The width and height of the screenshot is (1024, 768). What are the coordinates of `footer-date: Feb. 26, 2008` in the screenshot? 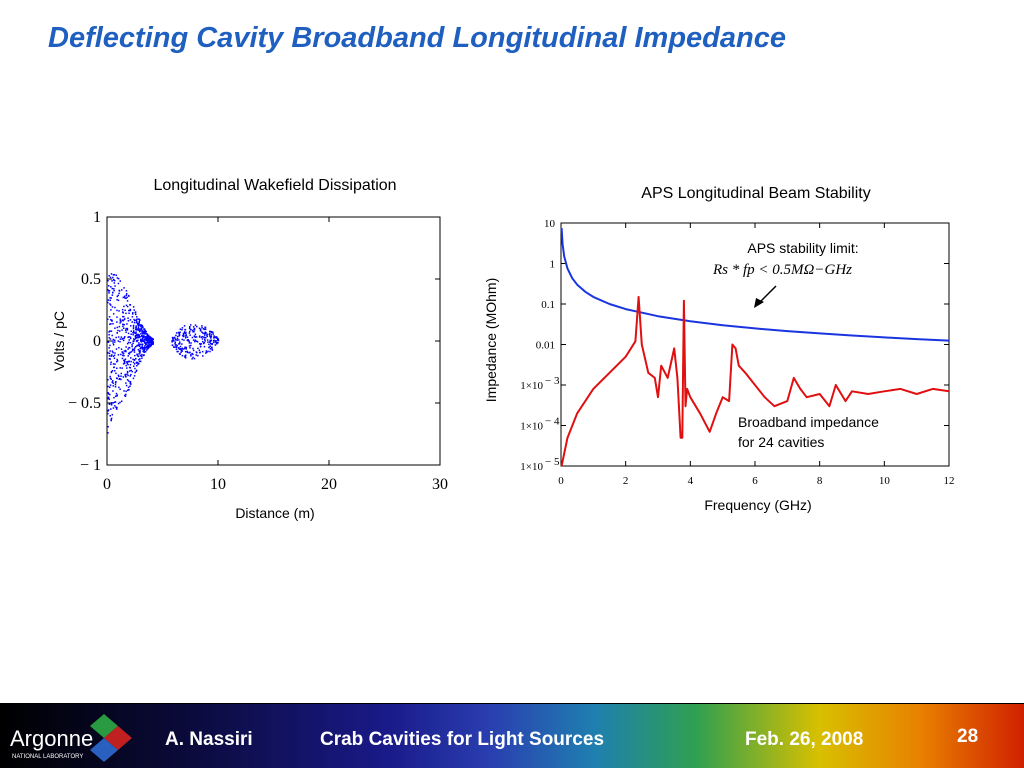 It's located at (804, 739).